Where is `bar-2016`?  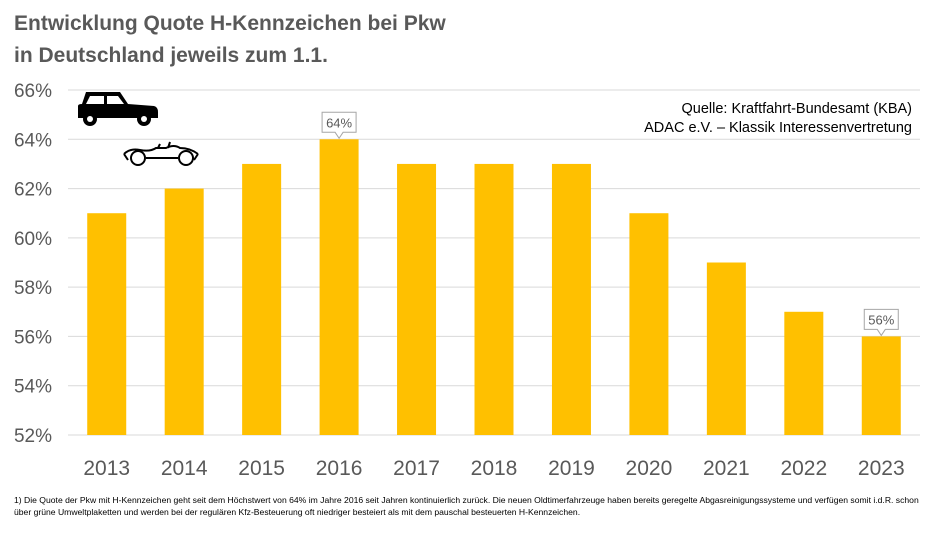
bar-2016 is located at coordinates (339, 287).